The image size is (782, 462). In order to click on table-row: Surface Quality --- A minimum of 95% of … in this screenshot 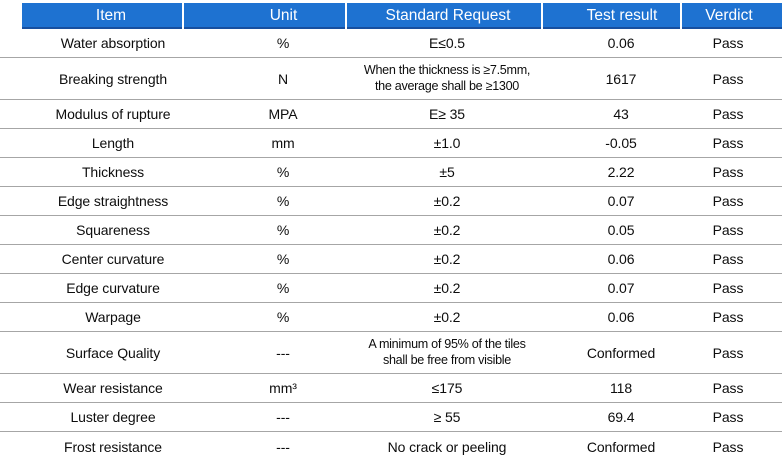, I will do `click(391, 353)`.